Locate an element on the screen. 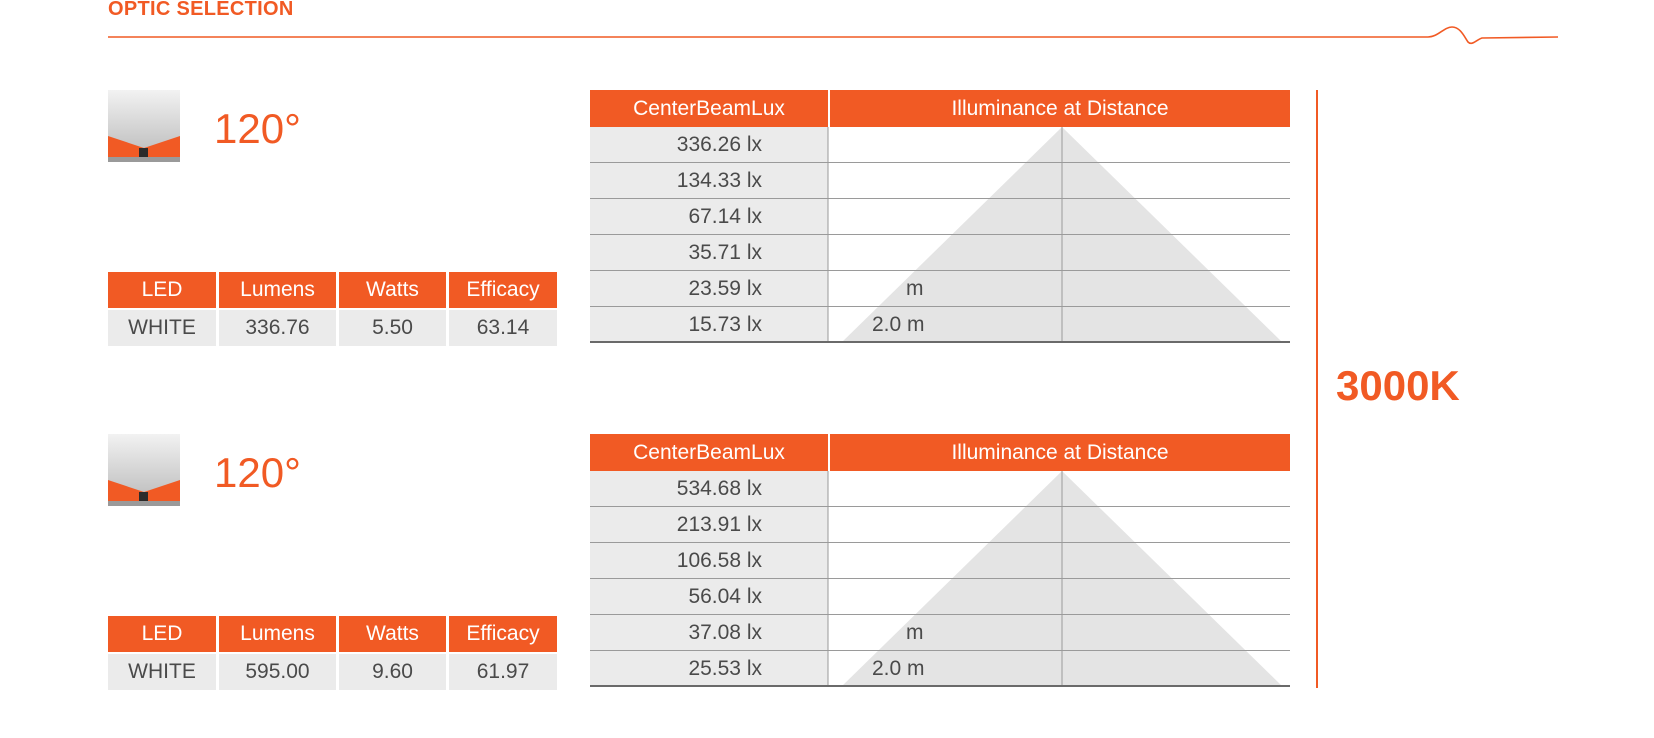  spec-value-row: WHITE 336.76 5.50 63.14 is located at coordinates (332, 327).